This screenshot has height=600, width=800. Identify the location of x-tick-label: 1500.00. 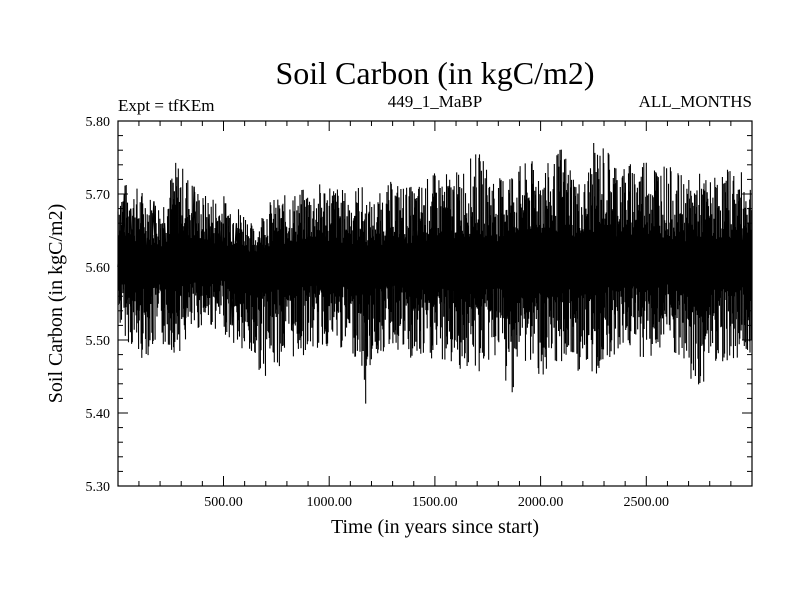
(435, 502).